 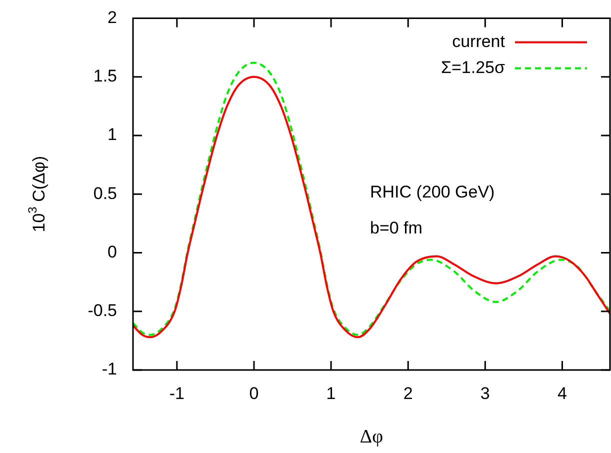 I want to click on y-tick-label: 1.5, so click(x=105, y=76).